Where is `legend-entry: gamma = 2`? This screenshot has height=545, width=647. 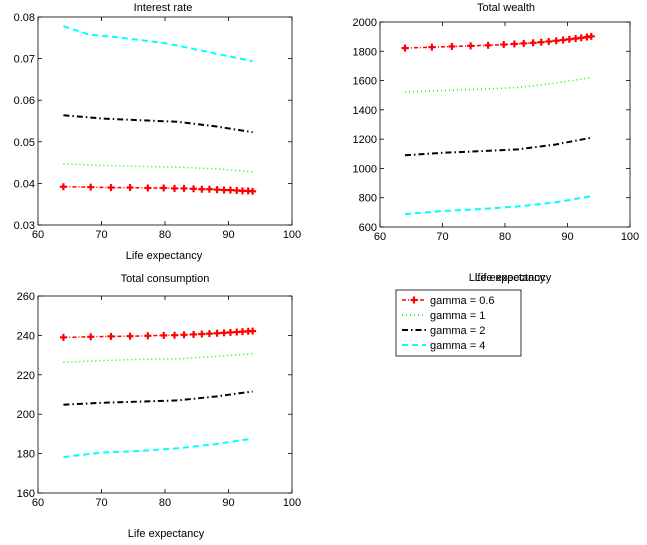 legend-entry: gamma = 2 is located at coordinates (443, 331).